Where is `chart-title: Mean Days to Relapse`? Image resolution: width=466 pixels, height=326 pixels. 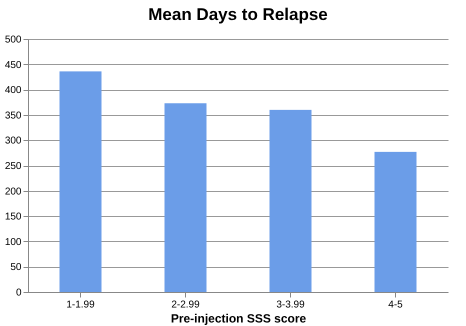
chart-title: Mean Days to Relapse is located at coordinates (238, 14).